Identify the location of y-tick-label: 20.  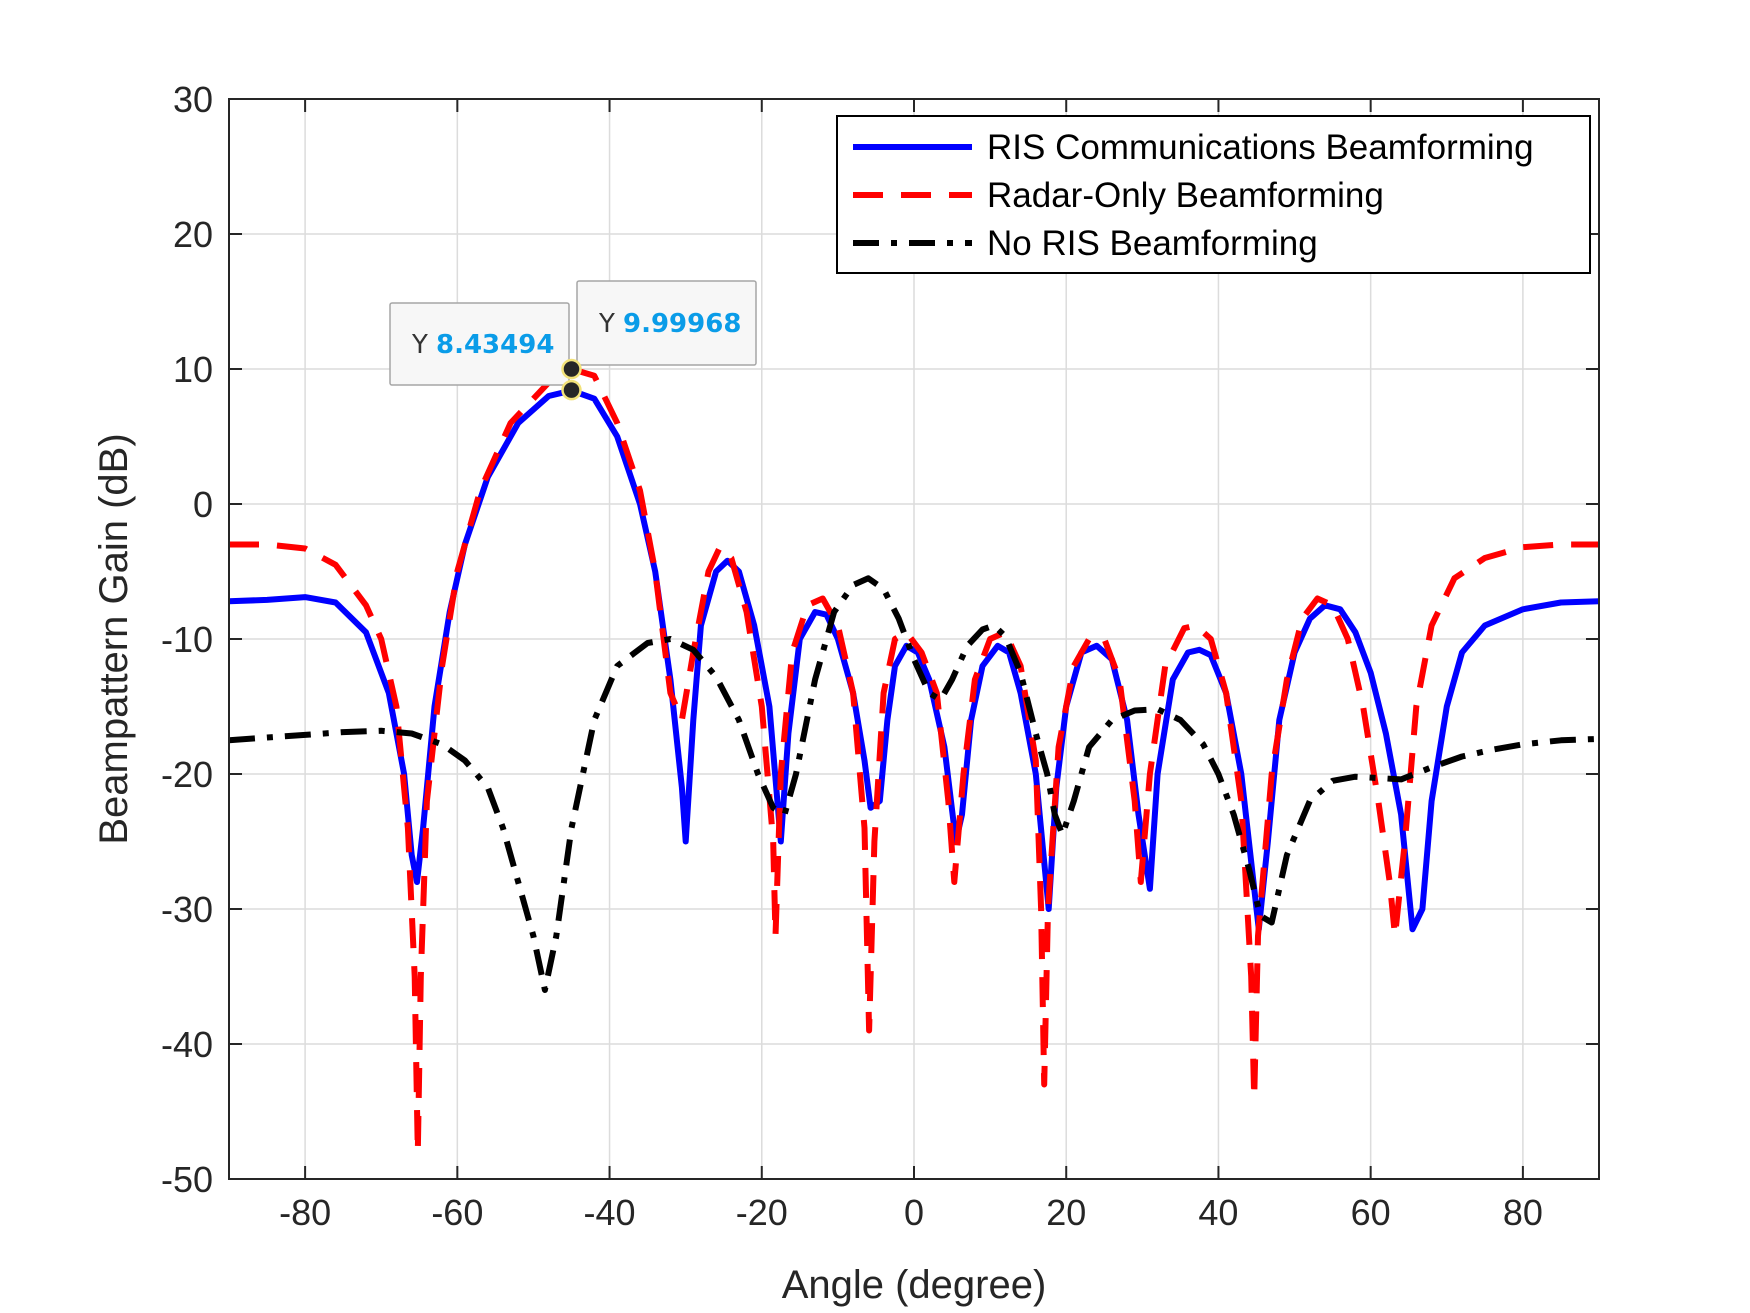
(193, 234).